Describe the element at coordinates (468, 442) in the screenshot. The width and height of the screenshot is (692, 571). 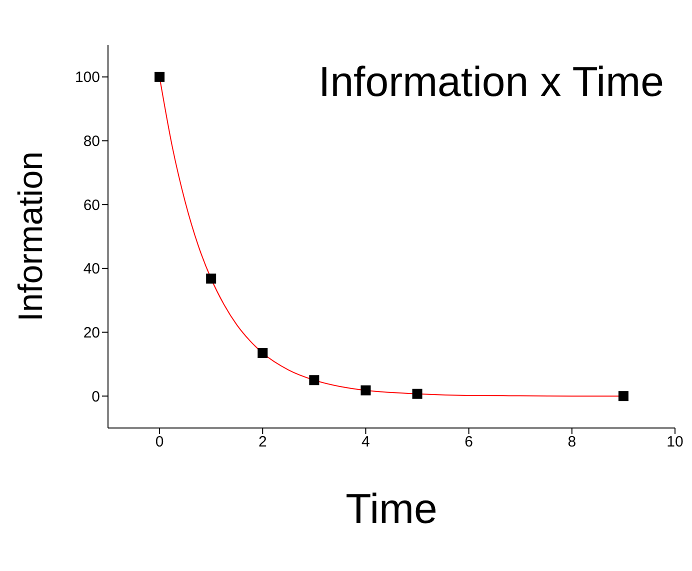
I see `x-tick-label: 6` at that location.